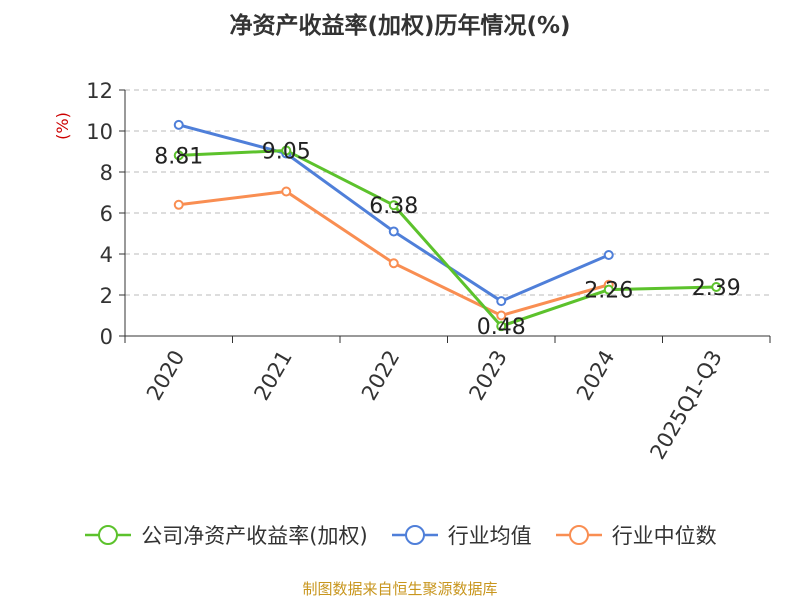 The height and width of the screenshot is (600, 800). Describe the element at coordinates (381, 375) in the screenshot. I see `x-tick-label: 2022` at that location.